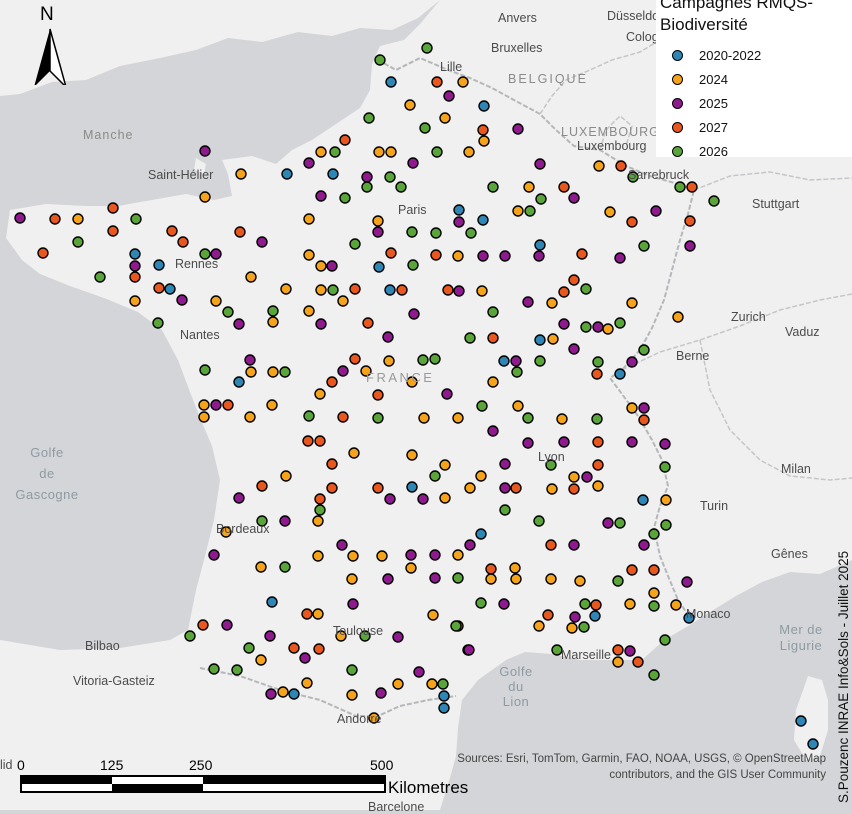  What do you see at coordinates (708, 614) in the screenshot?
I see `label-monaco: Monaco` at bounding box center [708, 614].